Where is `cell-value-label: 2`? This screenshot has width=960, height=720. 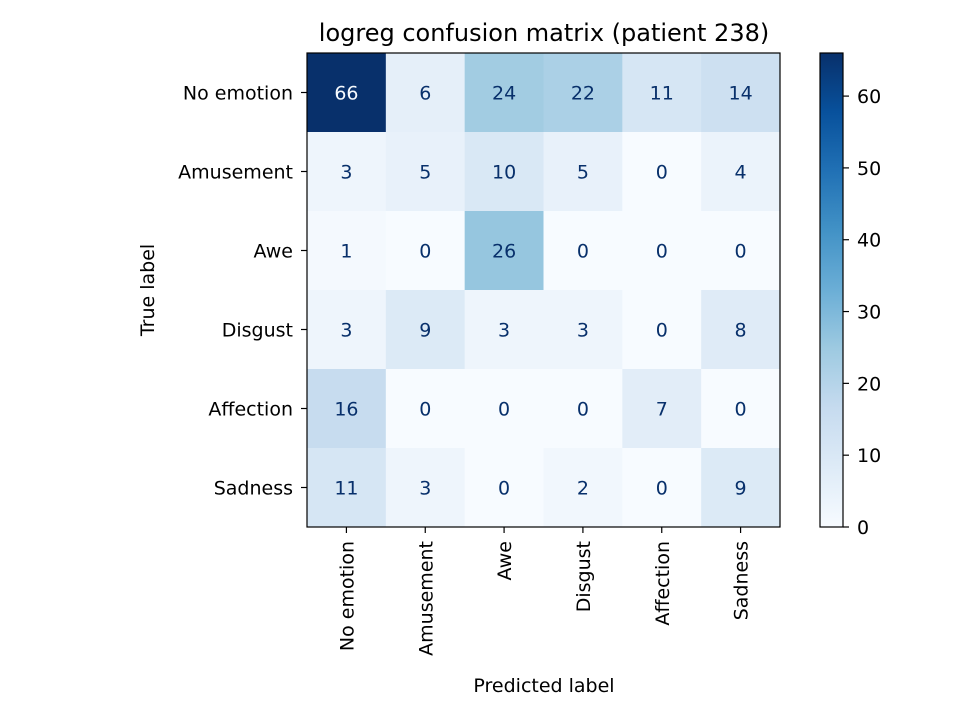
cell-value-label: 2 is located at coordinates (583, 489).